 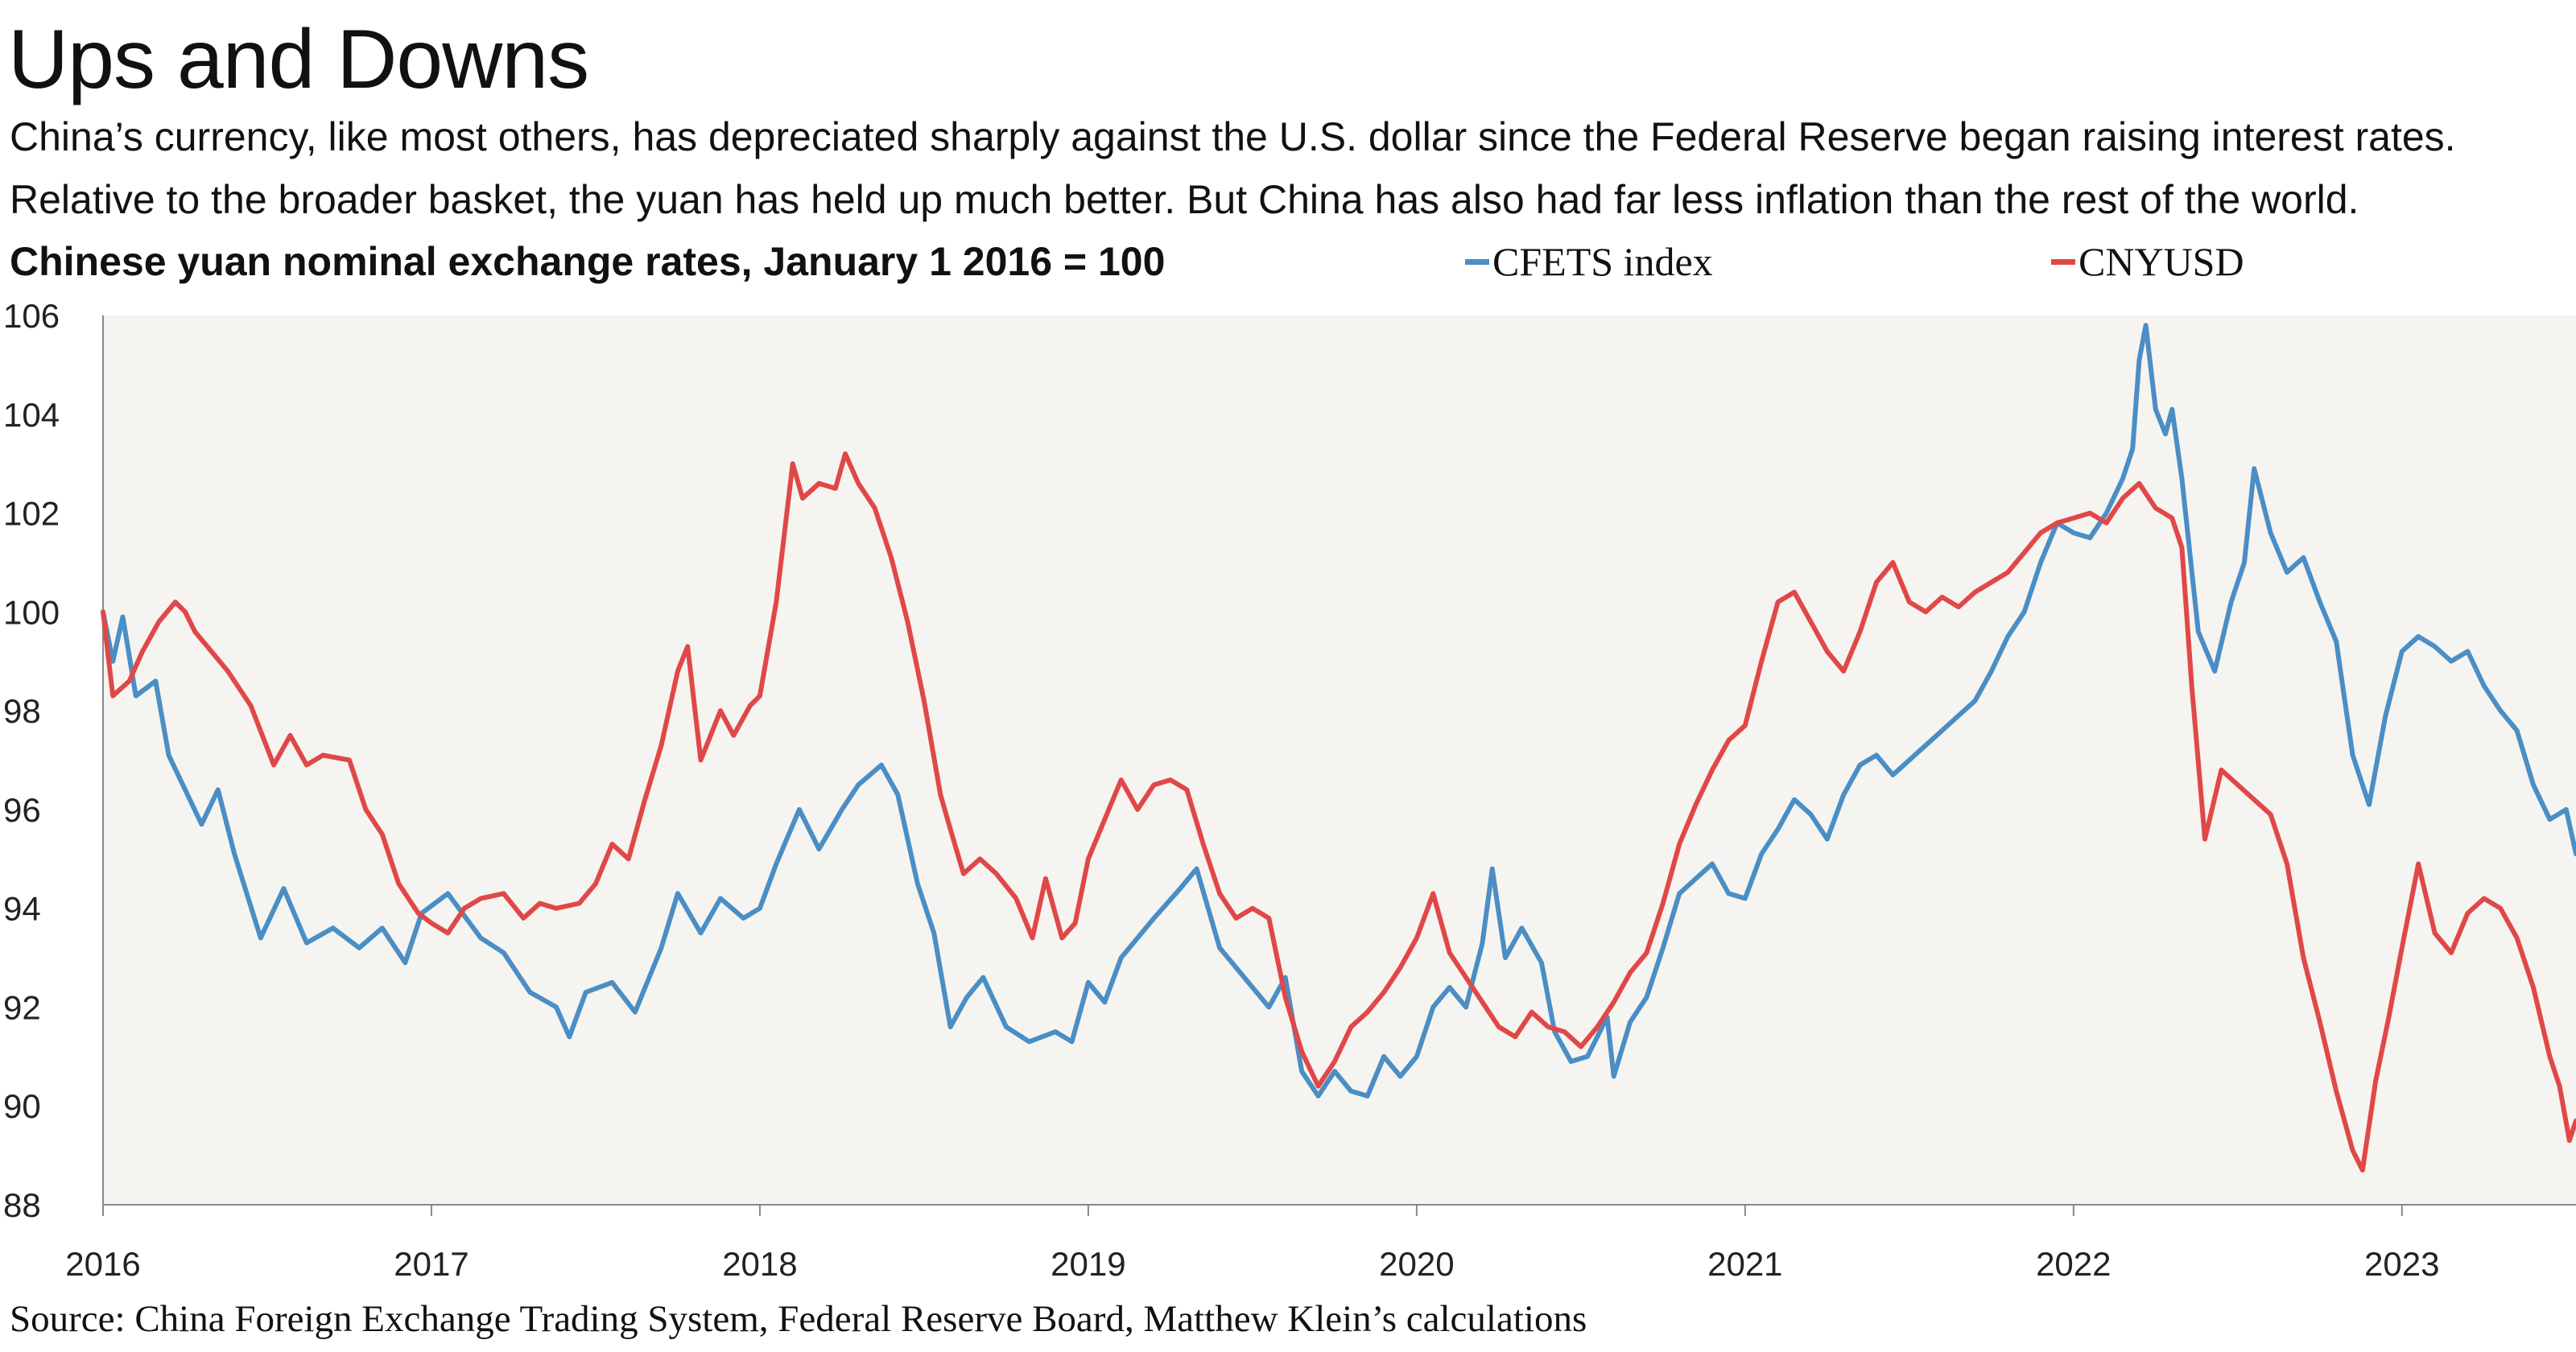 I want to click on y-tick-label: 90, so click(x=22, y=1106).